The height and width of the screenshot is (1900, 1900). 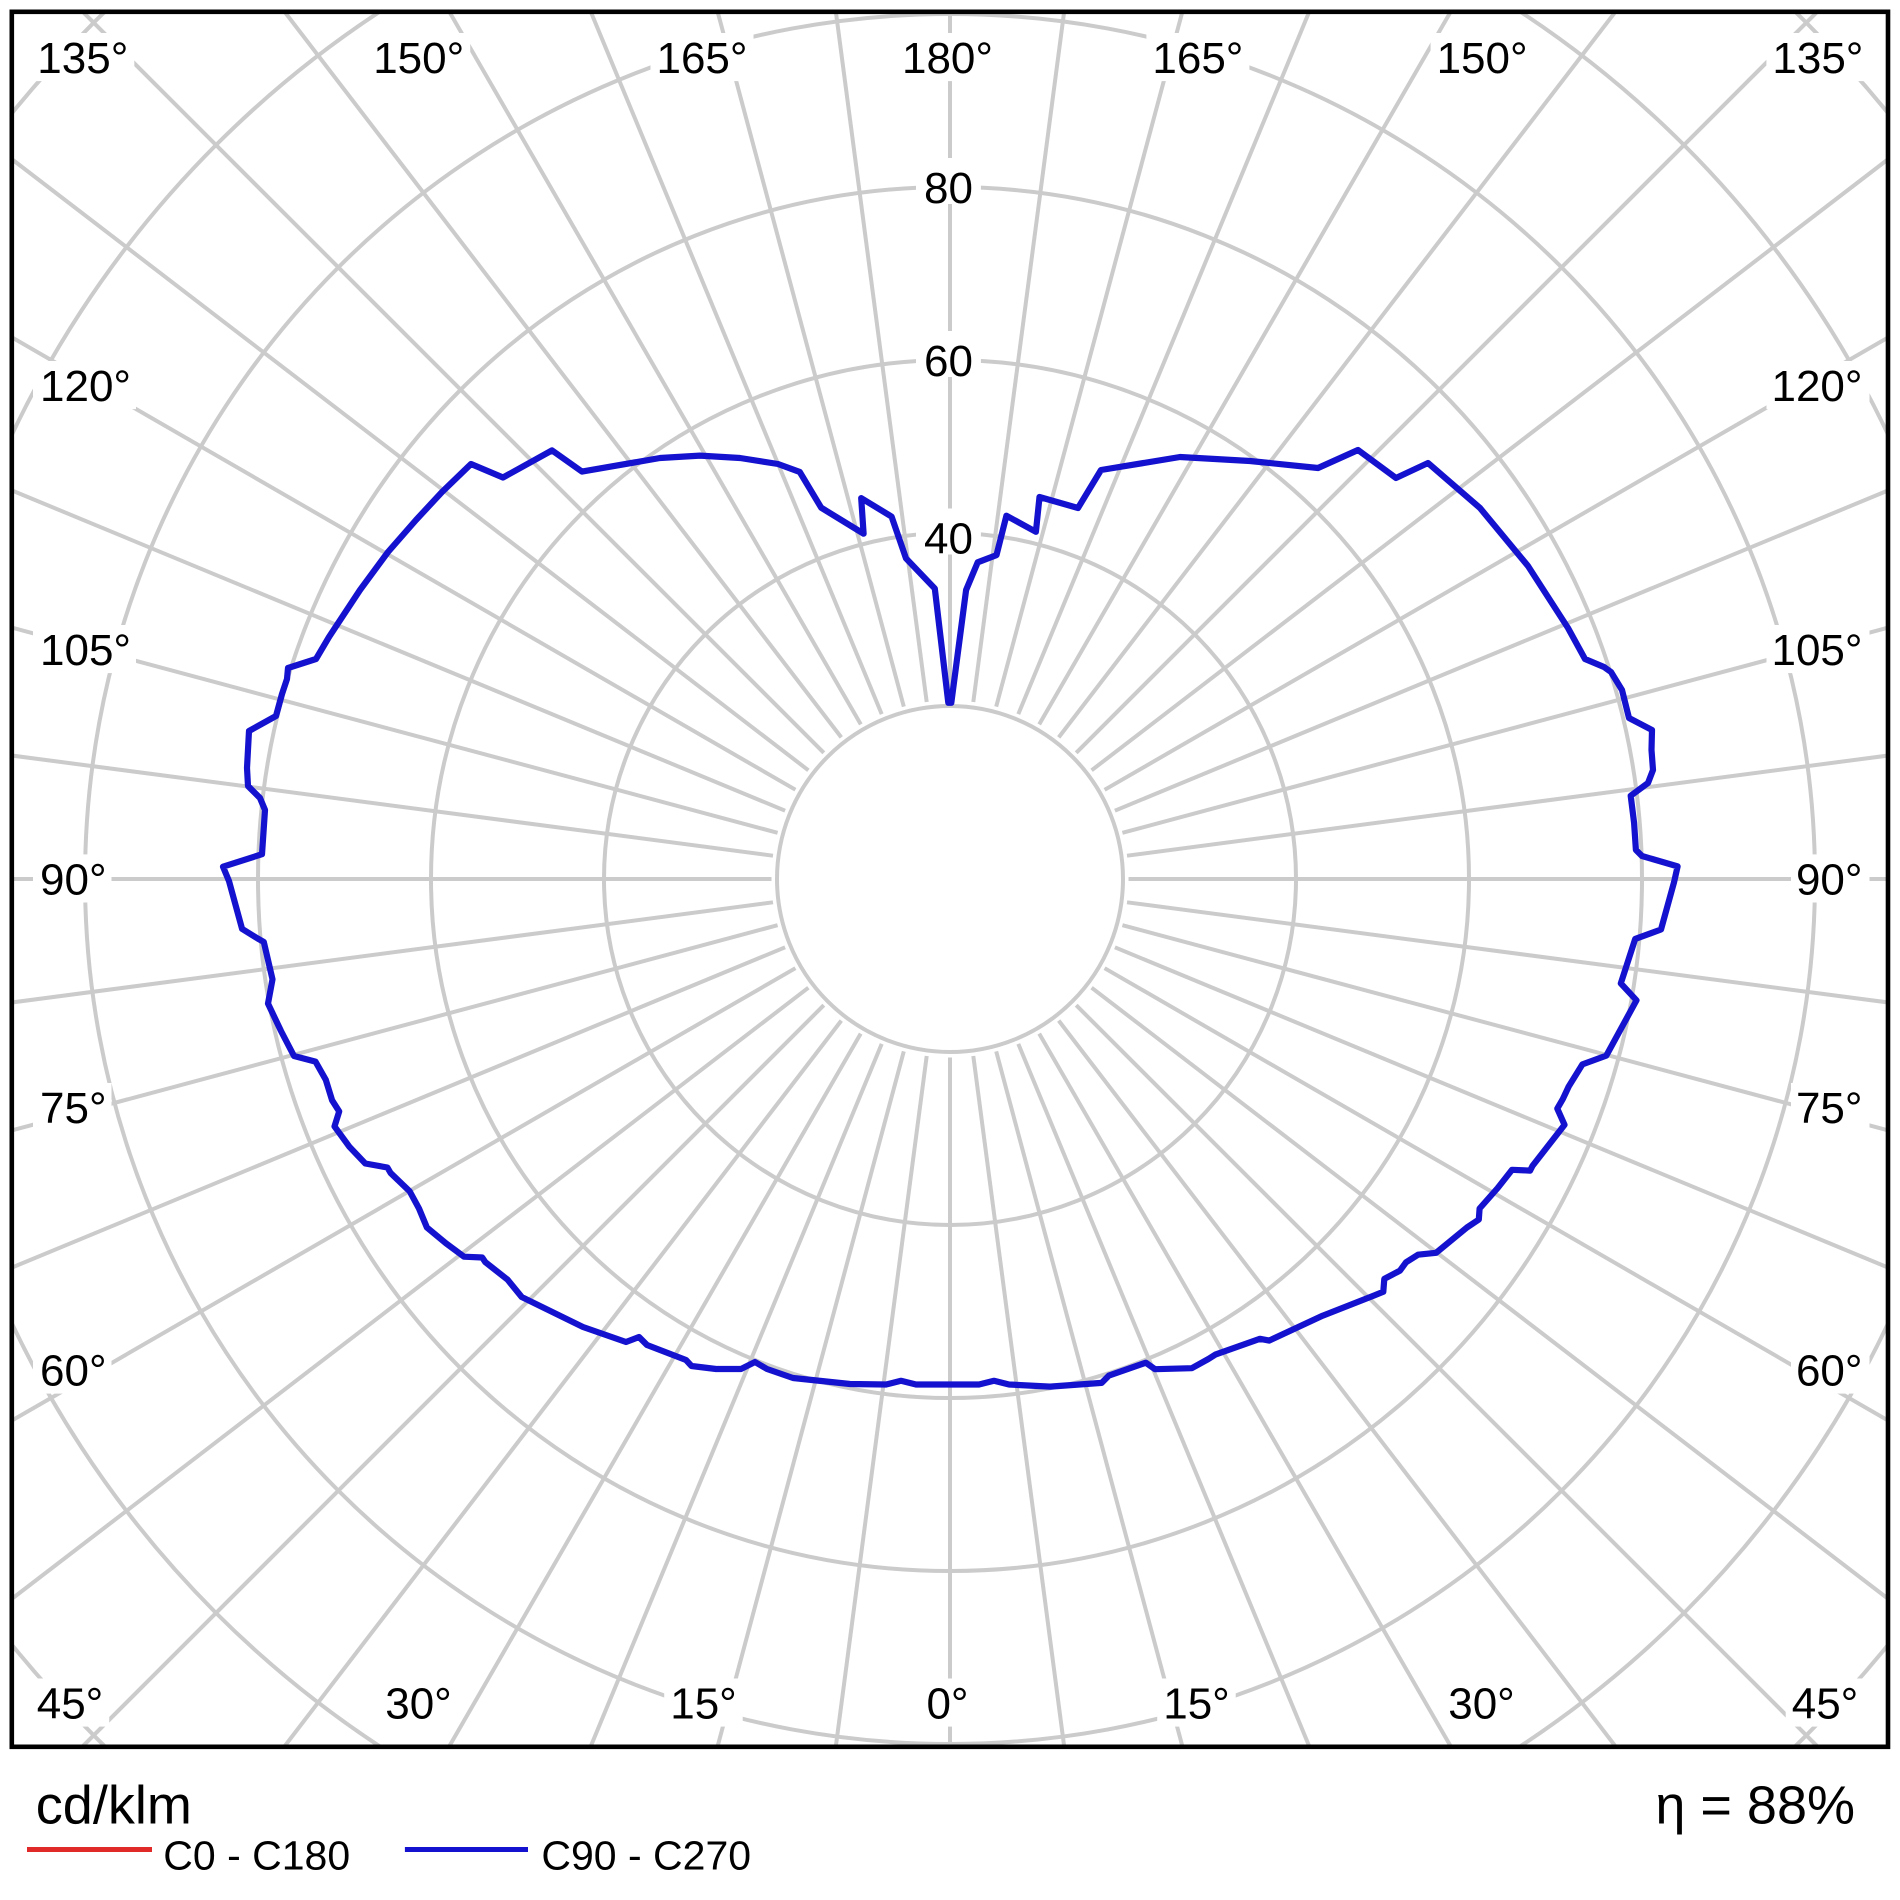 What do you see at coordinates (256, 1856) in the screenshot?
I see `svg-text: C0 - C180` at bounding box center [256, 1856].